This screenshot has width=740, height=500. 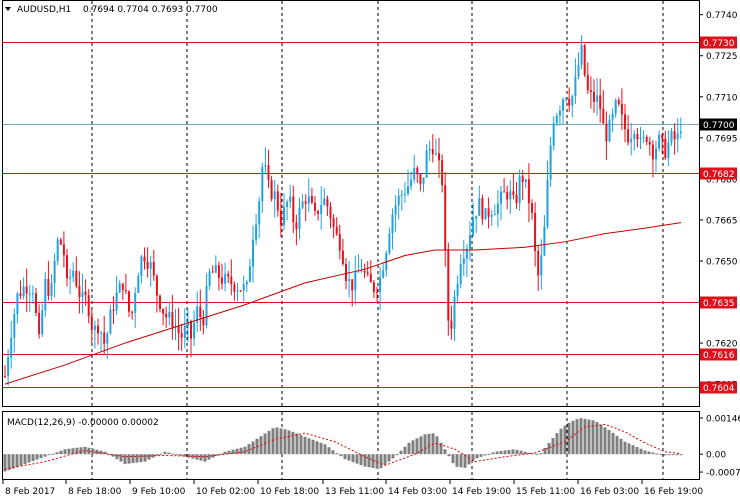 I want to click on price-tick-label: 0.7695, so click(x=722, y=139).